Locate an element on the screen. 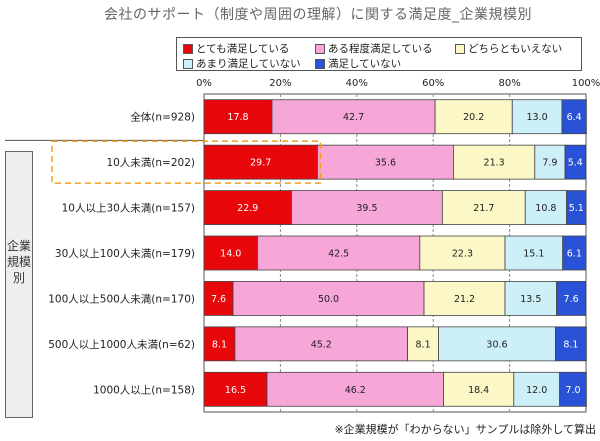 The width and height of the screenshot is (600, 441). legend-item-not-satisfied: 満足していない is located at coordinates (358, 63).